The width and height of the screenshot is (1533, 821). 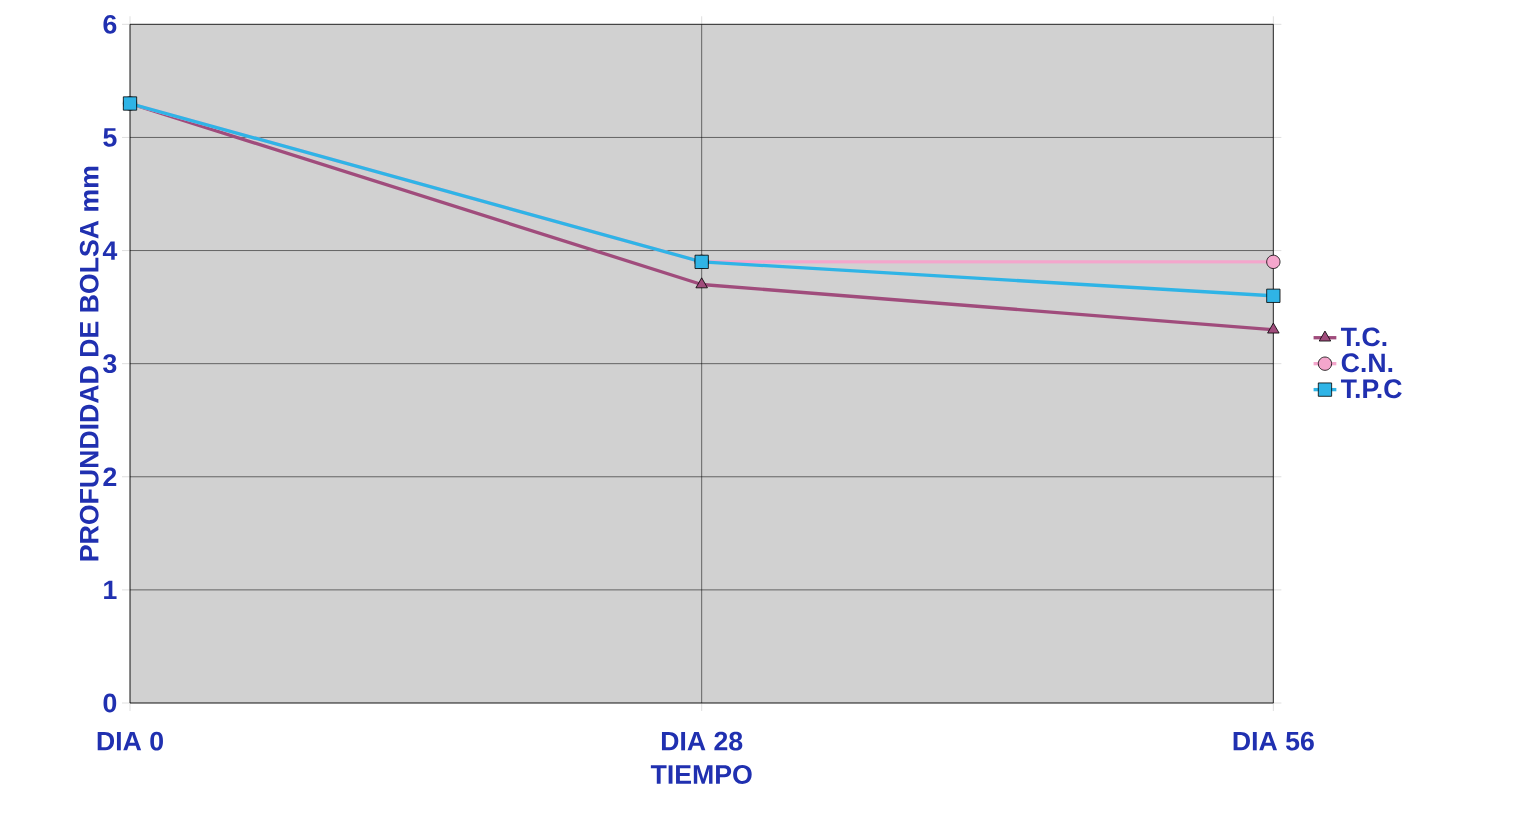 What do you see at coordinates (110, 24) in the screenshot?
I see `y-tick-label: 6` at bounding box center [110, 24].